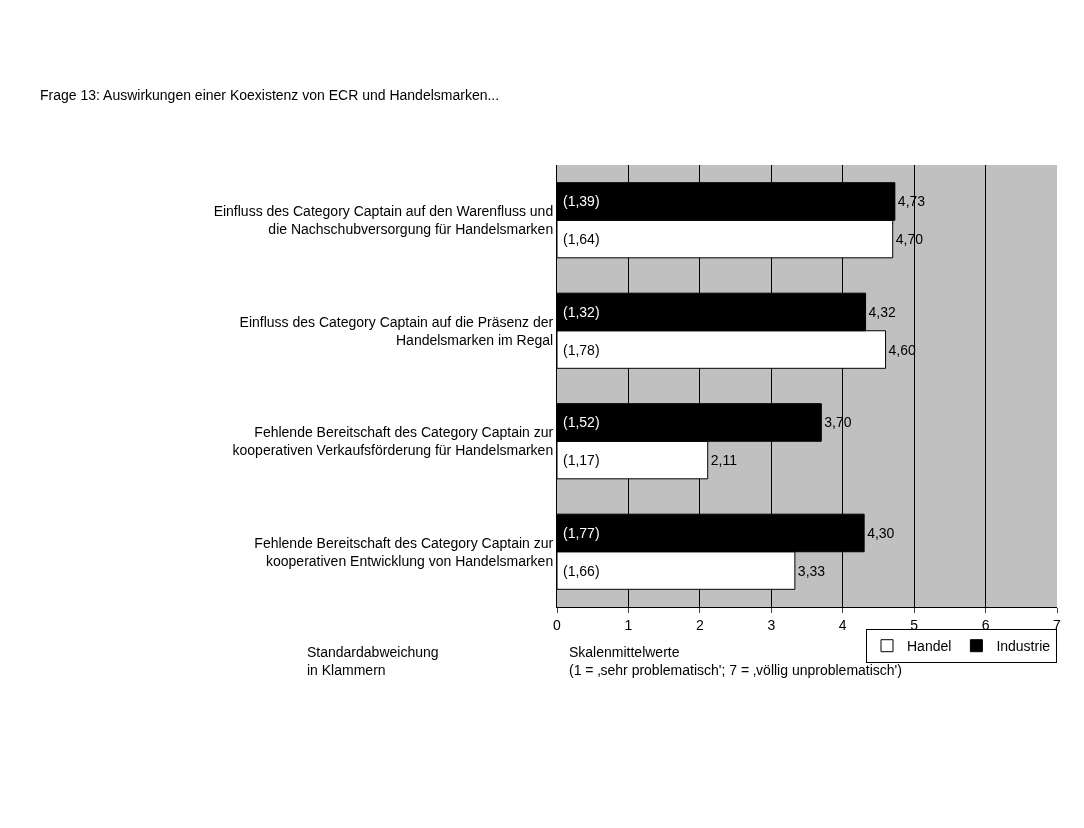  Describe the element at coordinates (881, 532) in the screenshot. I see `data-label: 4,30` at that location.